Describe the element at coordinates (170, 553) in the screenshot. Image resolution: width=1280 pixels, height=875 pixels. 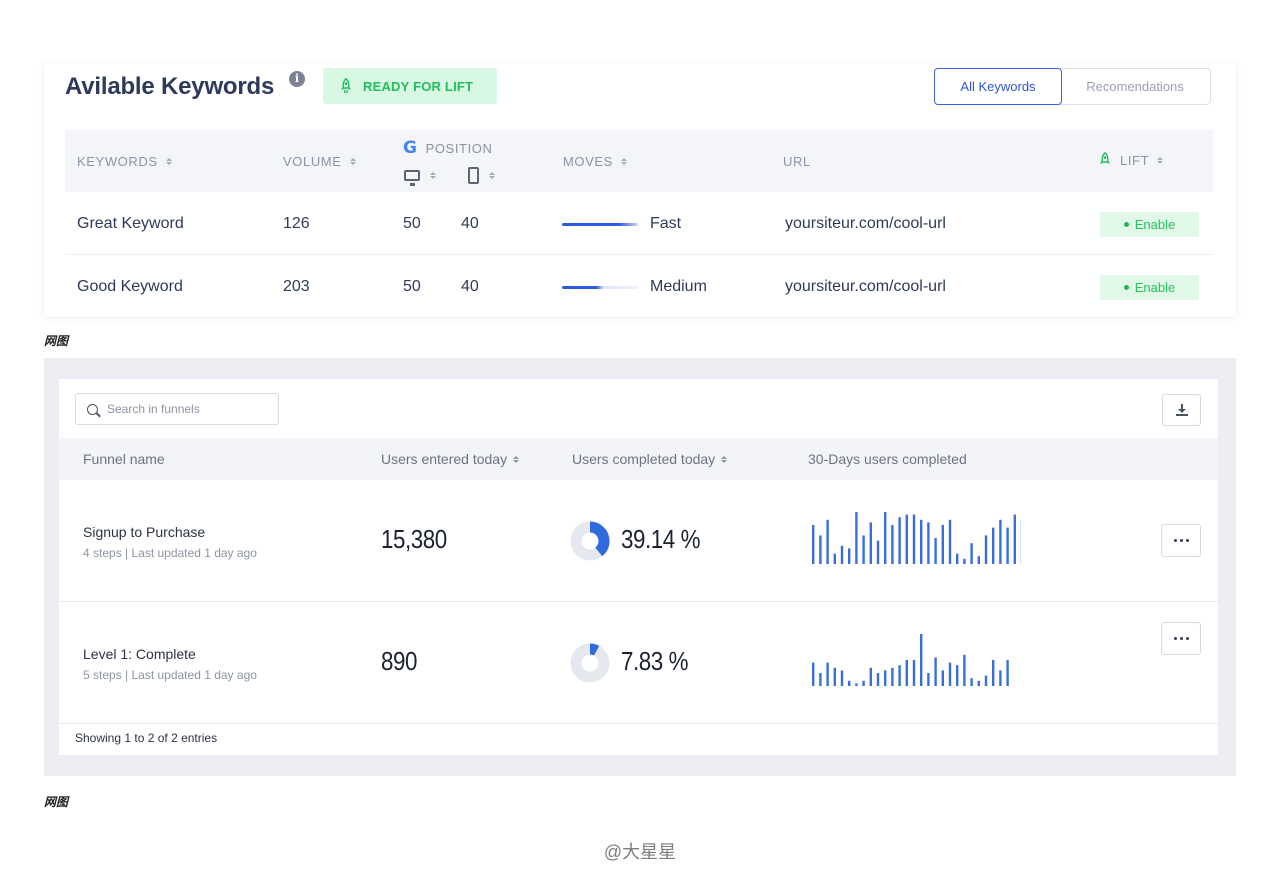
I see `funnel-meta: 4 steps | Last updated 1 day ago` at that location.